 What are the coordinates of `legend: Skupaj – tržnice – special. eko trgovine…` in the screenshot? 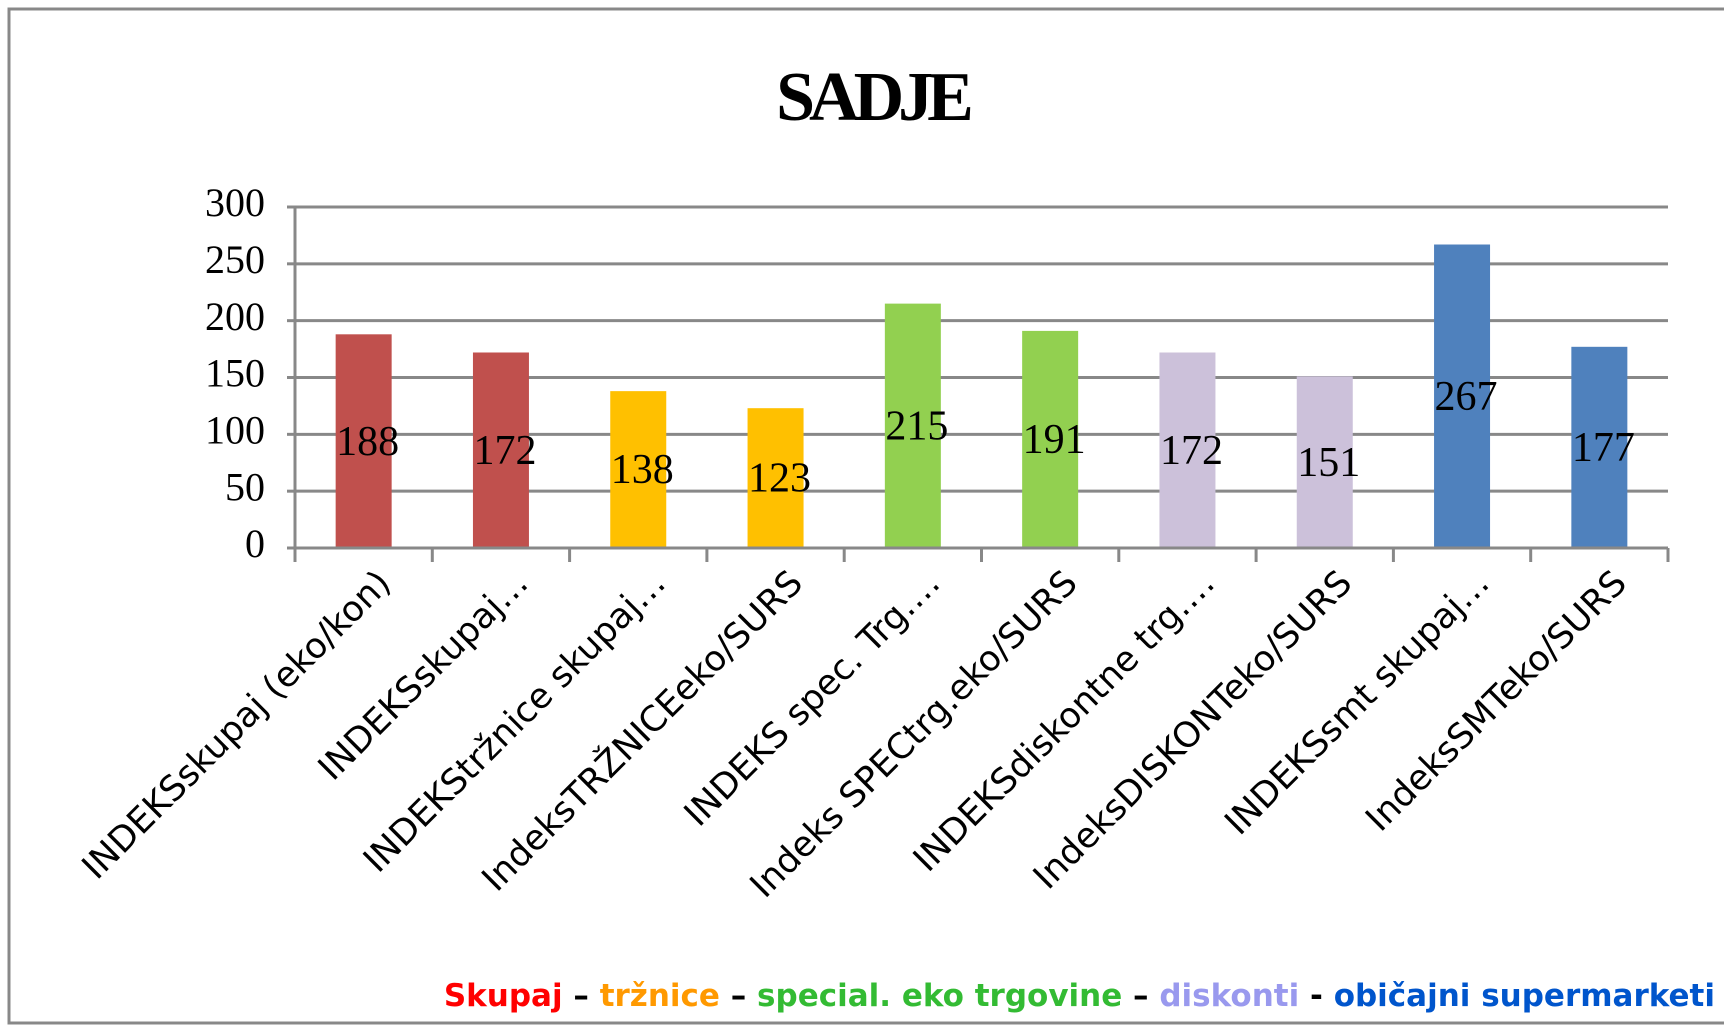 It's located at (1079, 996).